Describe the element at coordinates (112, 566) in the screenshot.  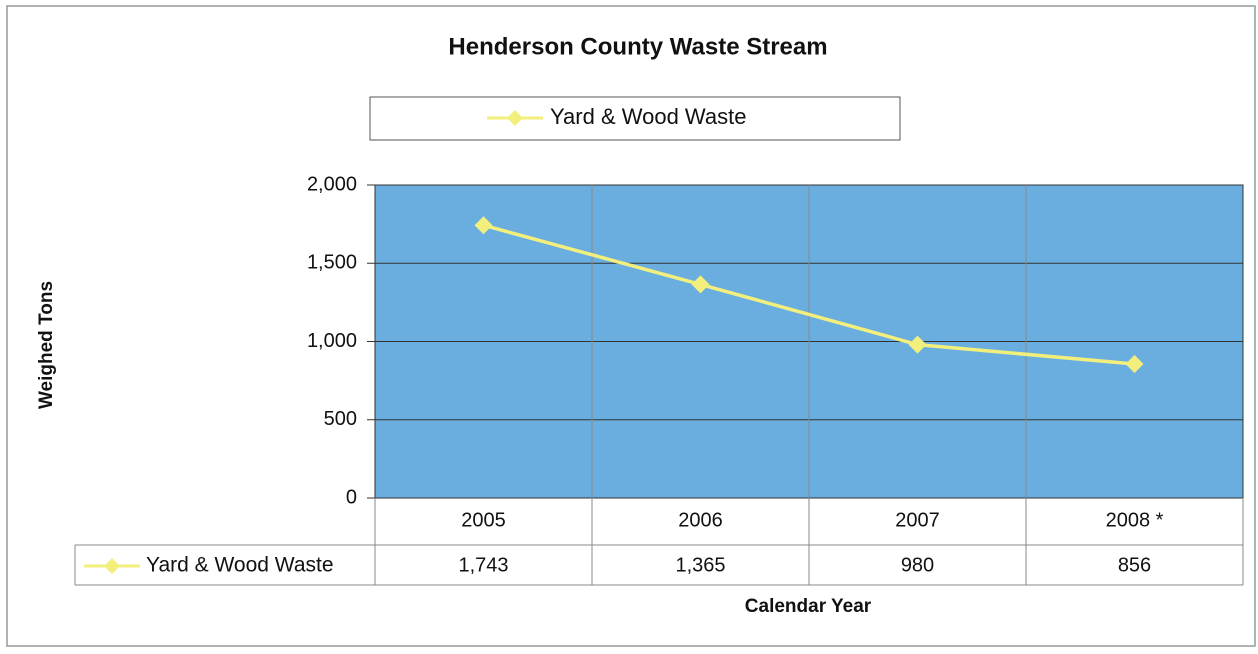
I see `table-legend-marker` at that location.